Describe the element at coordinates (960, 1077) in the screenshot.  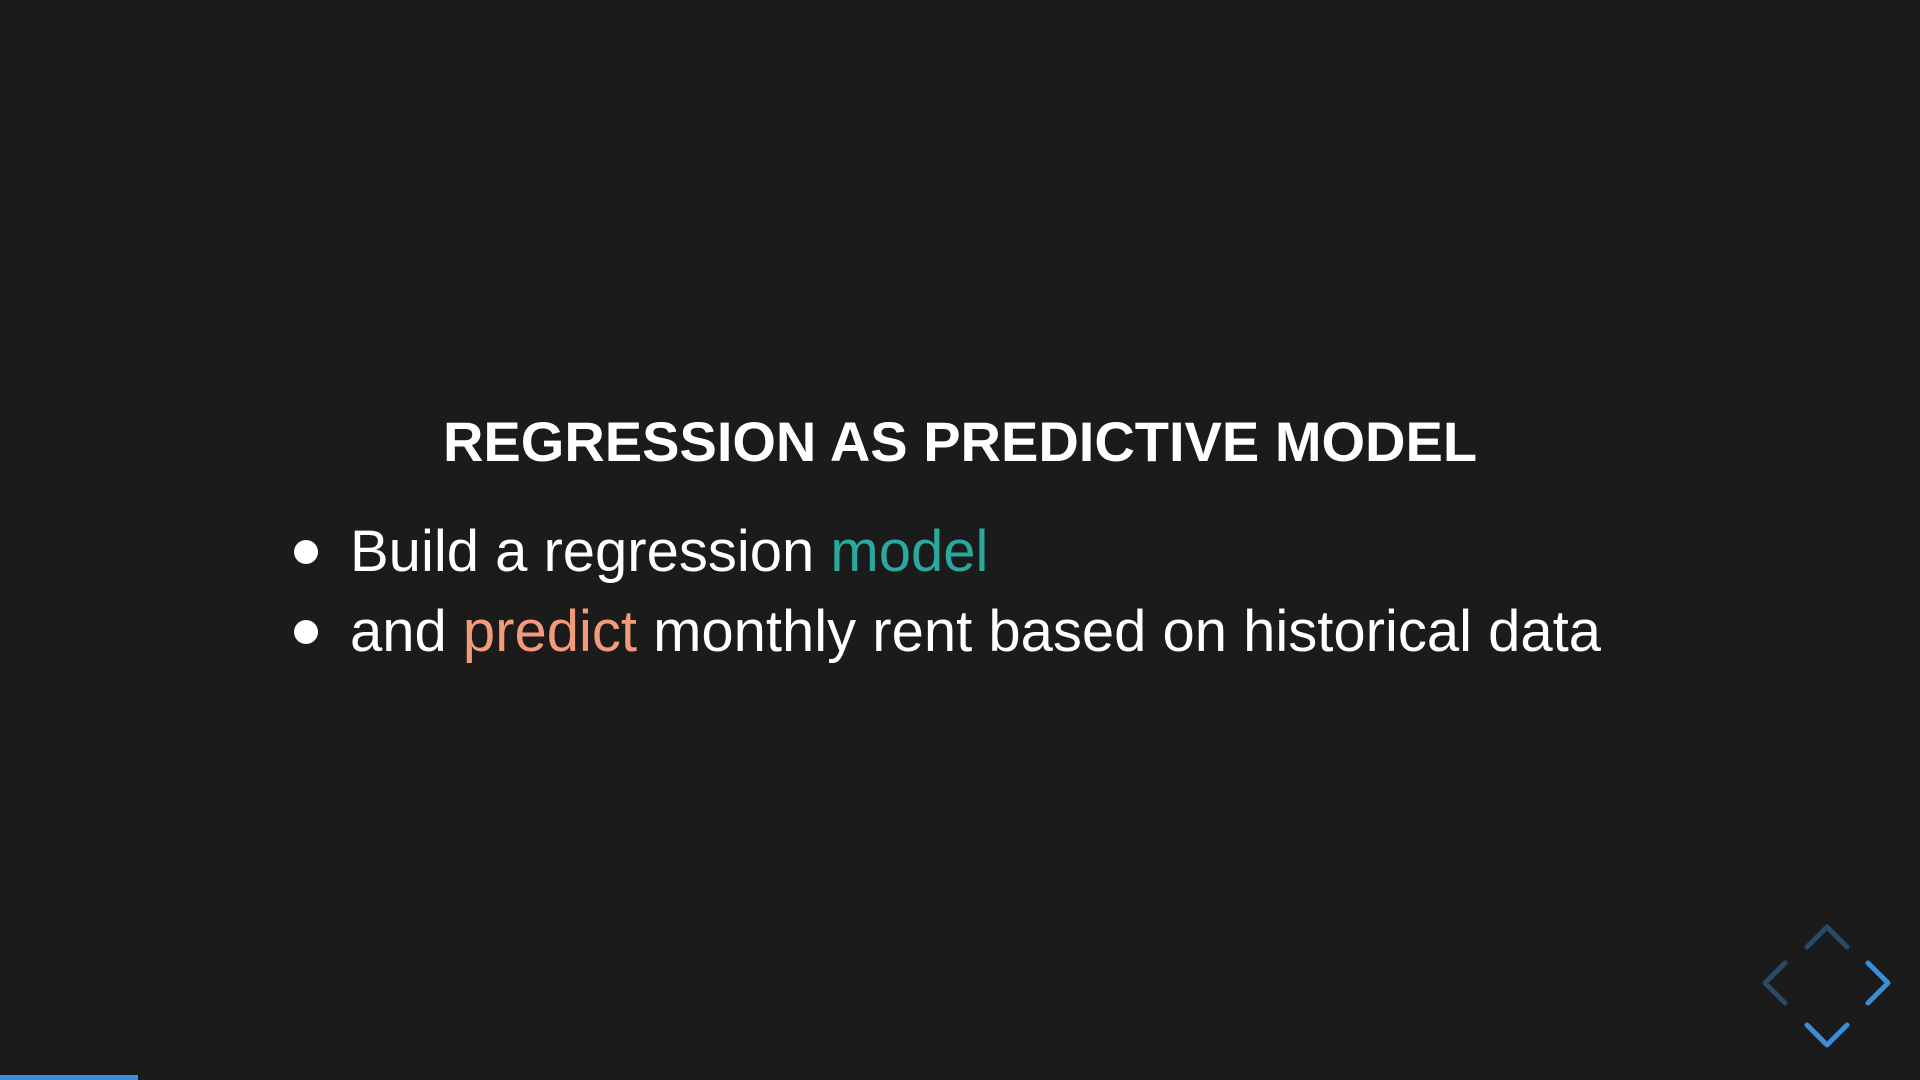
I see `progress-bar` at that location.